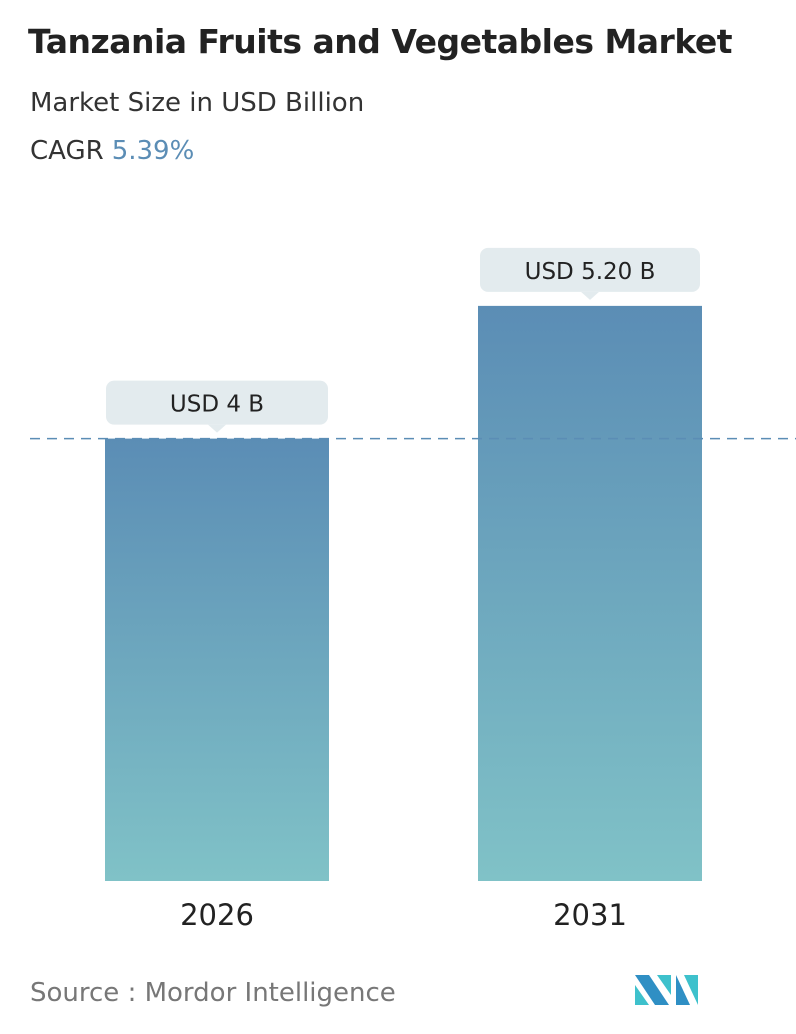  I want to click on chart-title: Tanzania Fruits and Vegetables Market, so click(380, 41).